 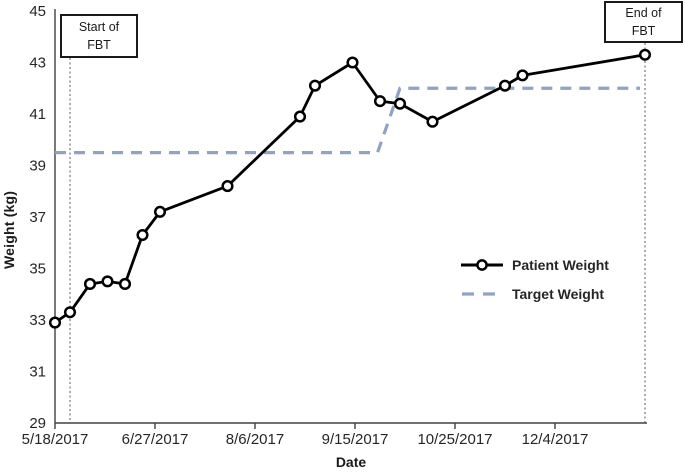 What do you see at coordinates (37, 217) in the screenshot?
I see `y-tick-label: 37` at bounding box center [37, 217].